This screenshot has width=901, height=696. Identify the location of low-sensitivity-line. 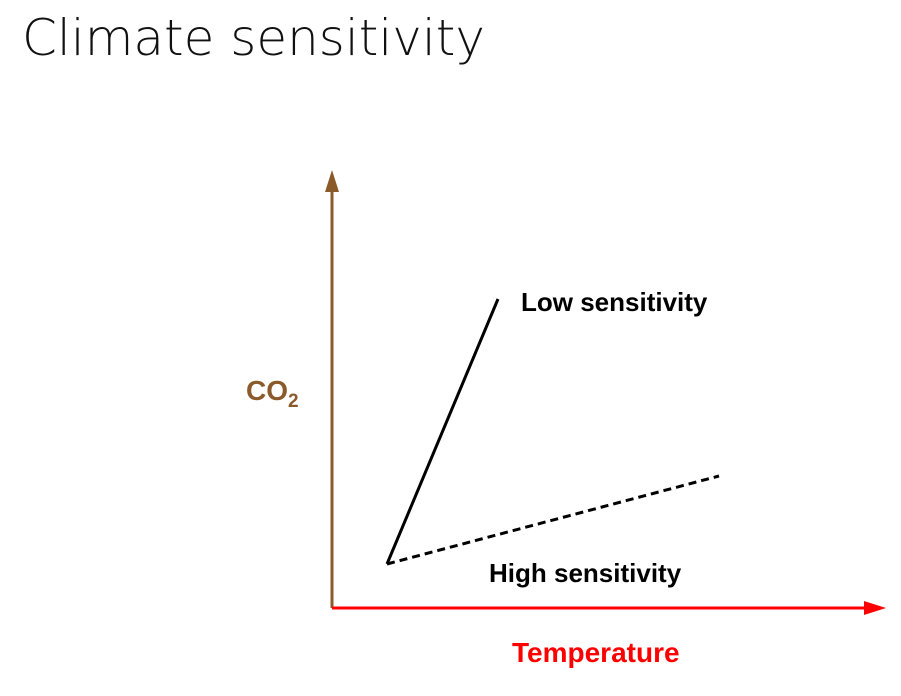
(442, 431).